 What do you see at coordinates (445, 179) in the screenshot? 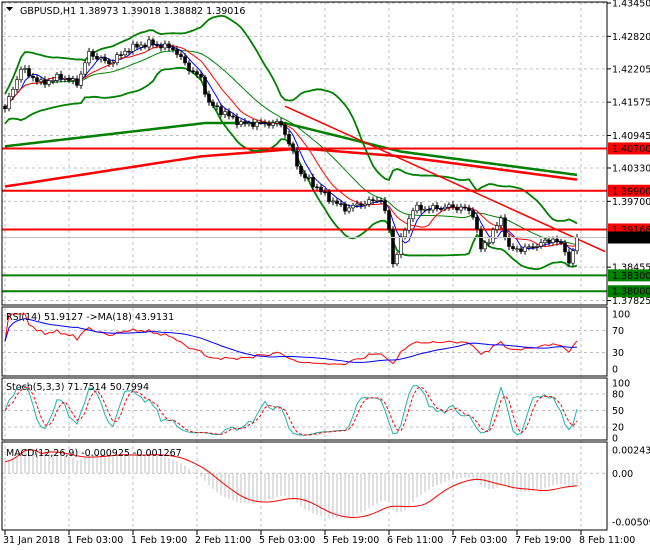
I see `trendline` at bounding box center [445, 179].